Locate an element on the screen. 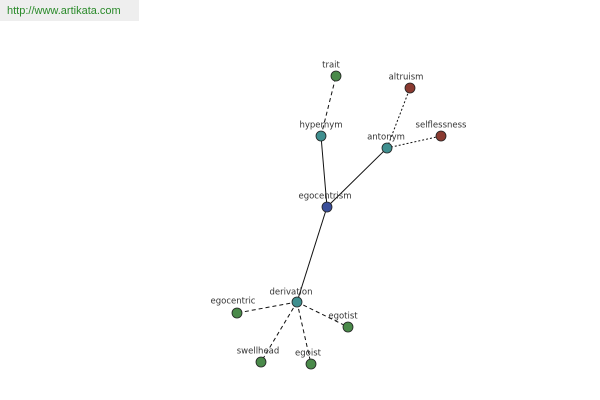 This screenshot has height=400, width=600. node-label: egocentric is located at coordinates (233, 302).